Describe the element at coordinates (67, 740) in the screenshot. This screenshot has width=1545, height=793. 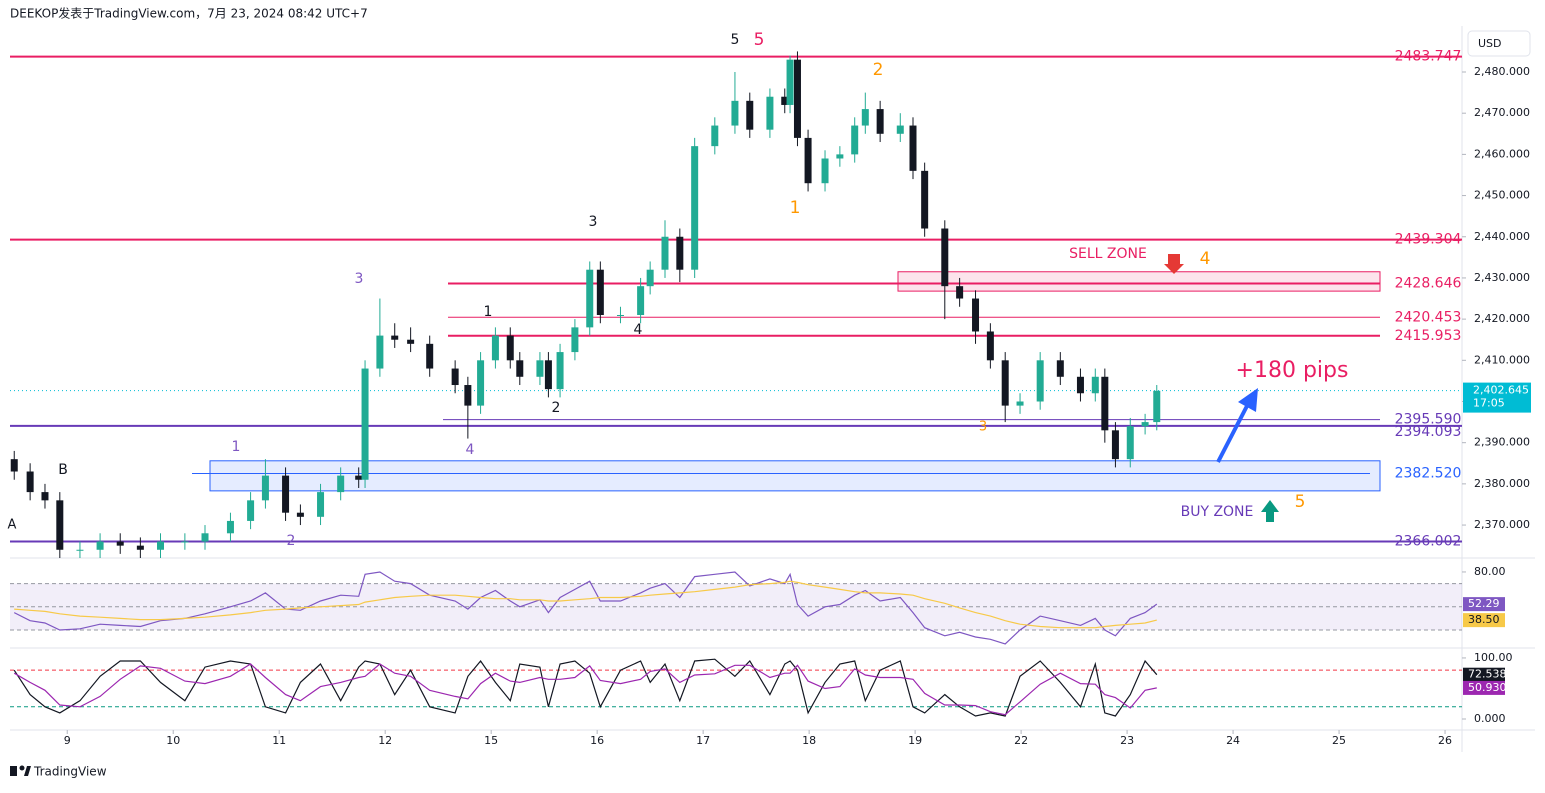
I see `x-tick-label: 9` at that location.